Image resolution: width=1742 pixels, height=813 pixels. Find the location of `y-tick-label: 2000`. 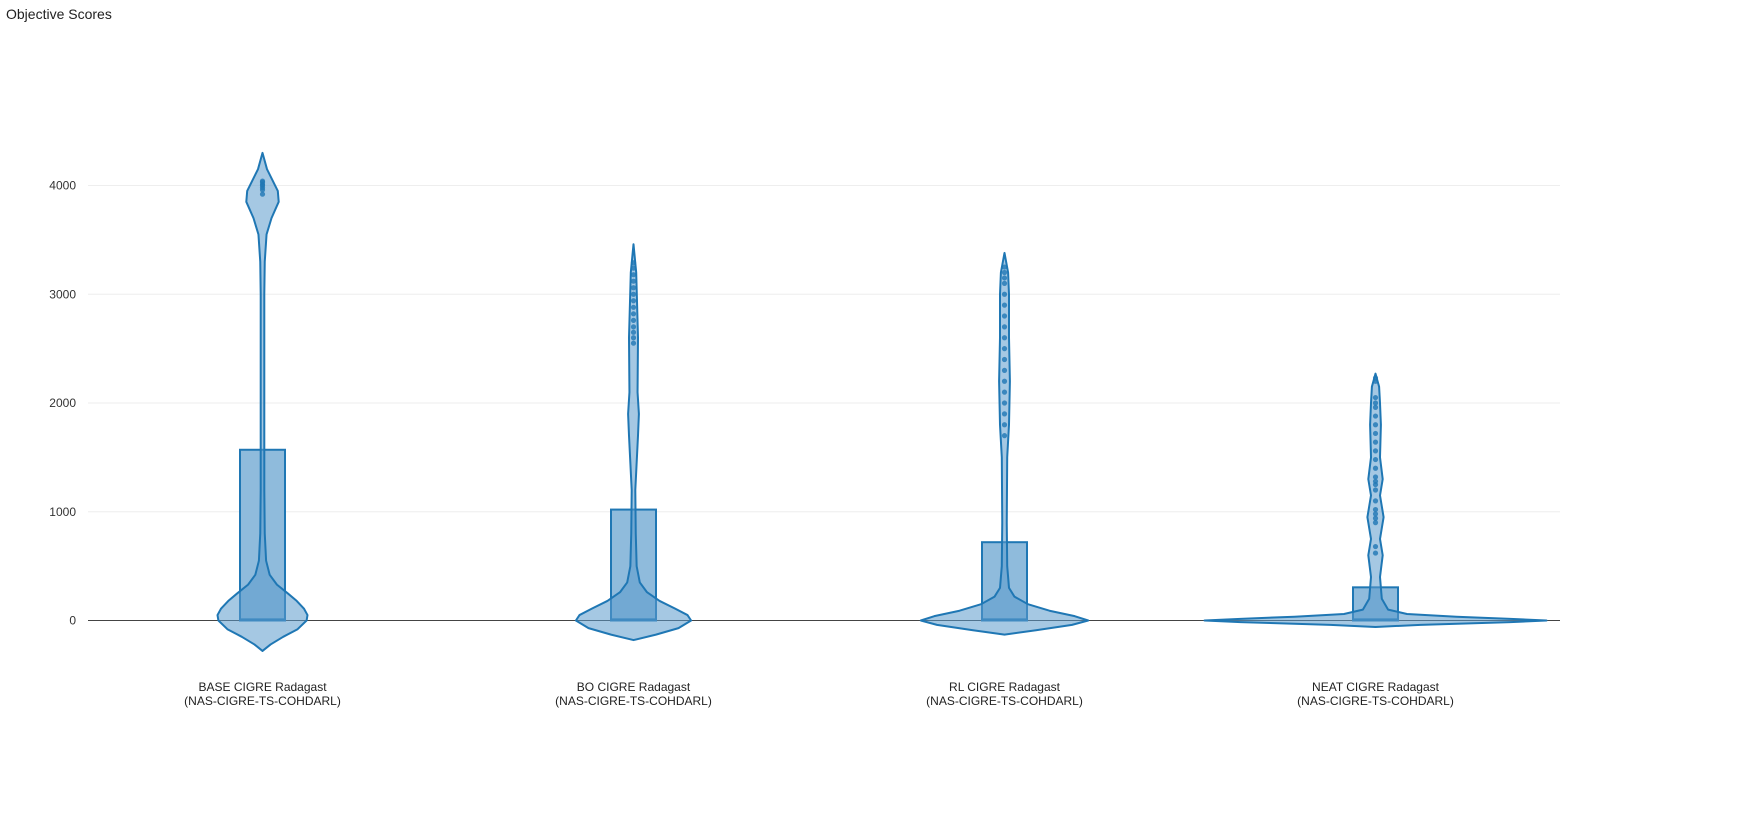

y-tick-label: 2000 is located at coordinates (62, 403).